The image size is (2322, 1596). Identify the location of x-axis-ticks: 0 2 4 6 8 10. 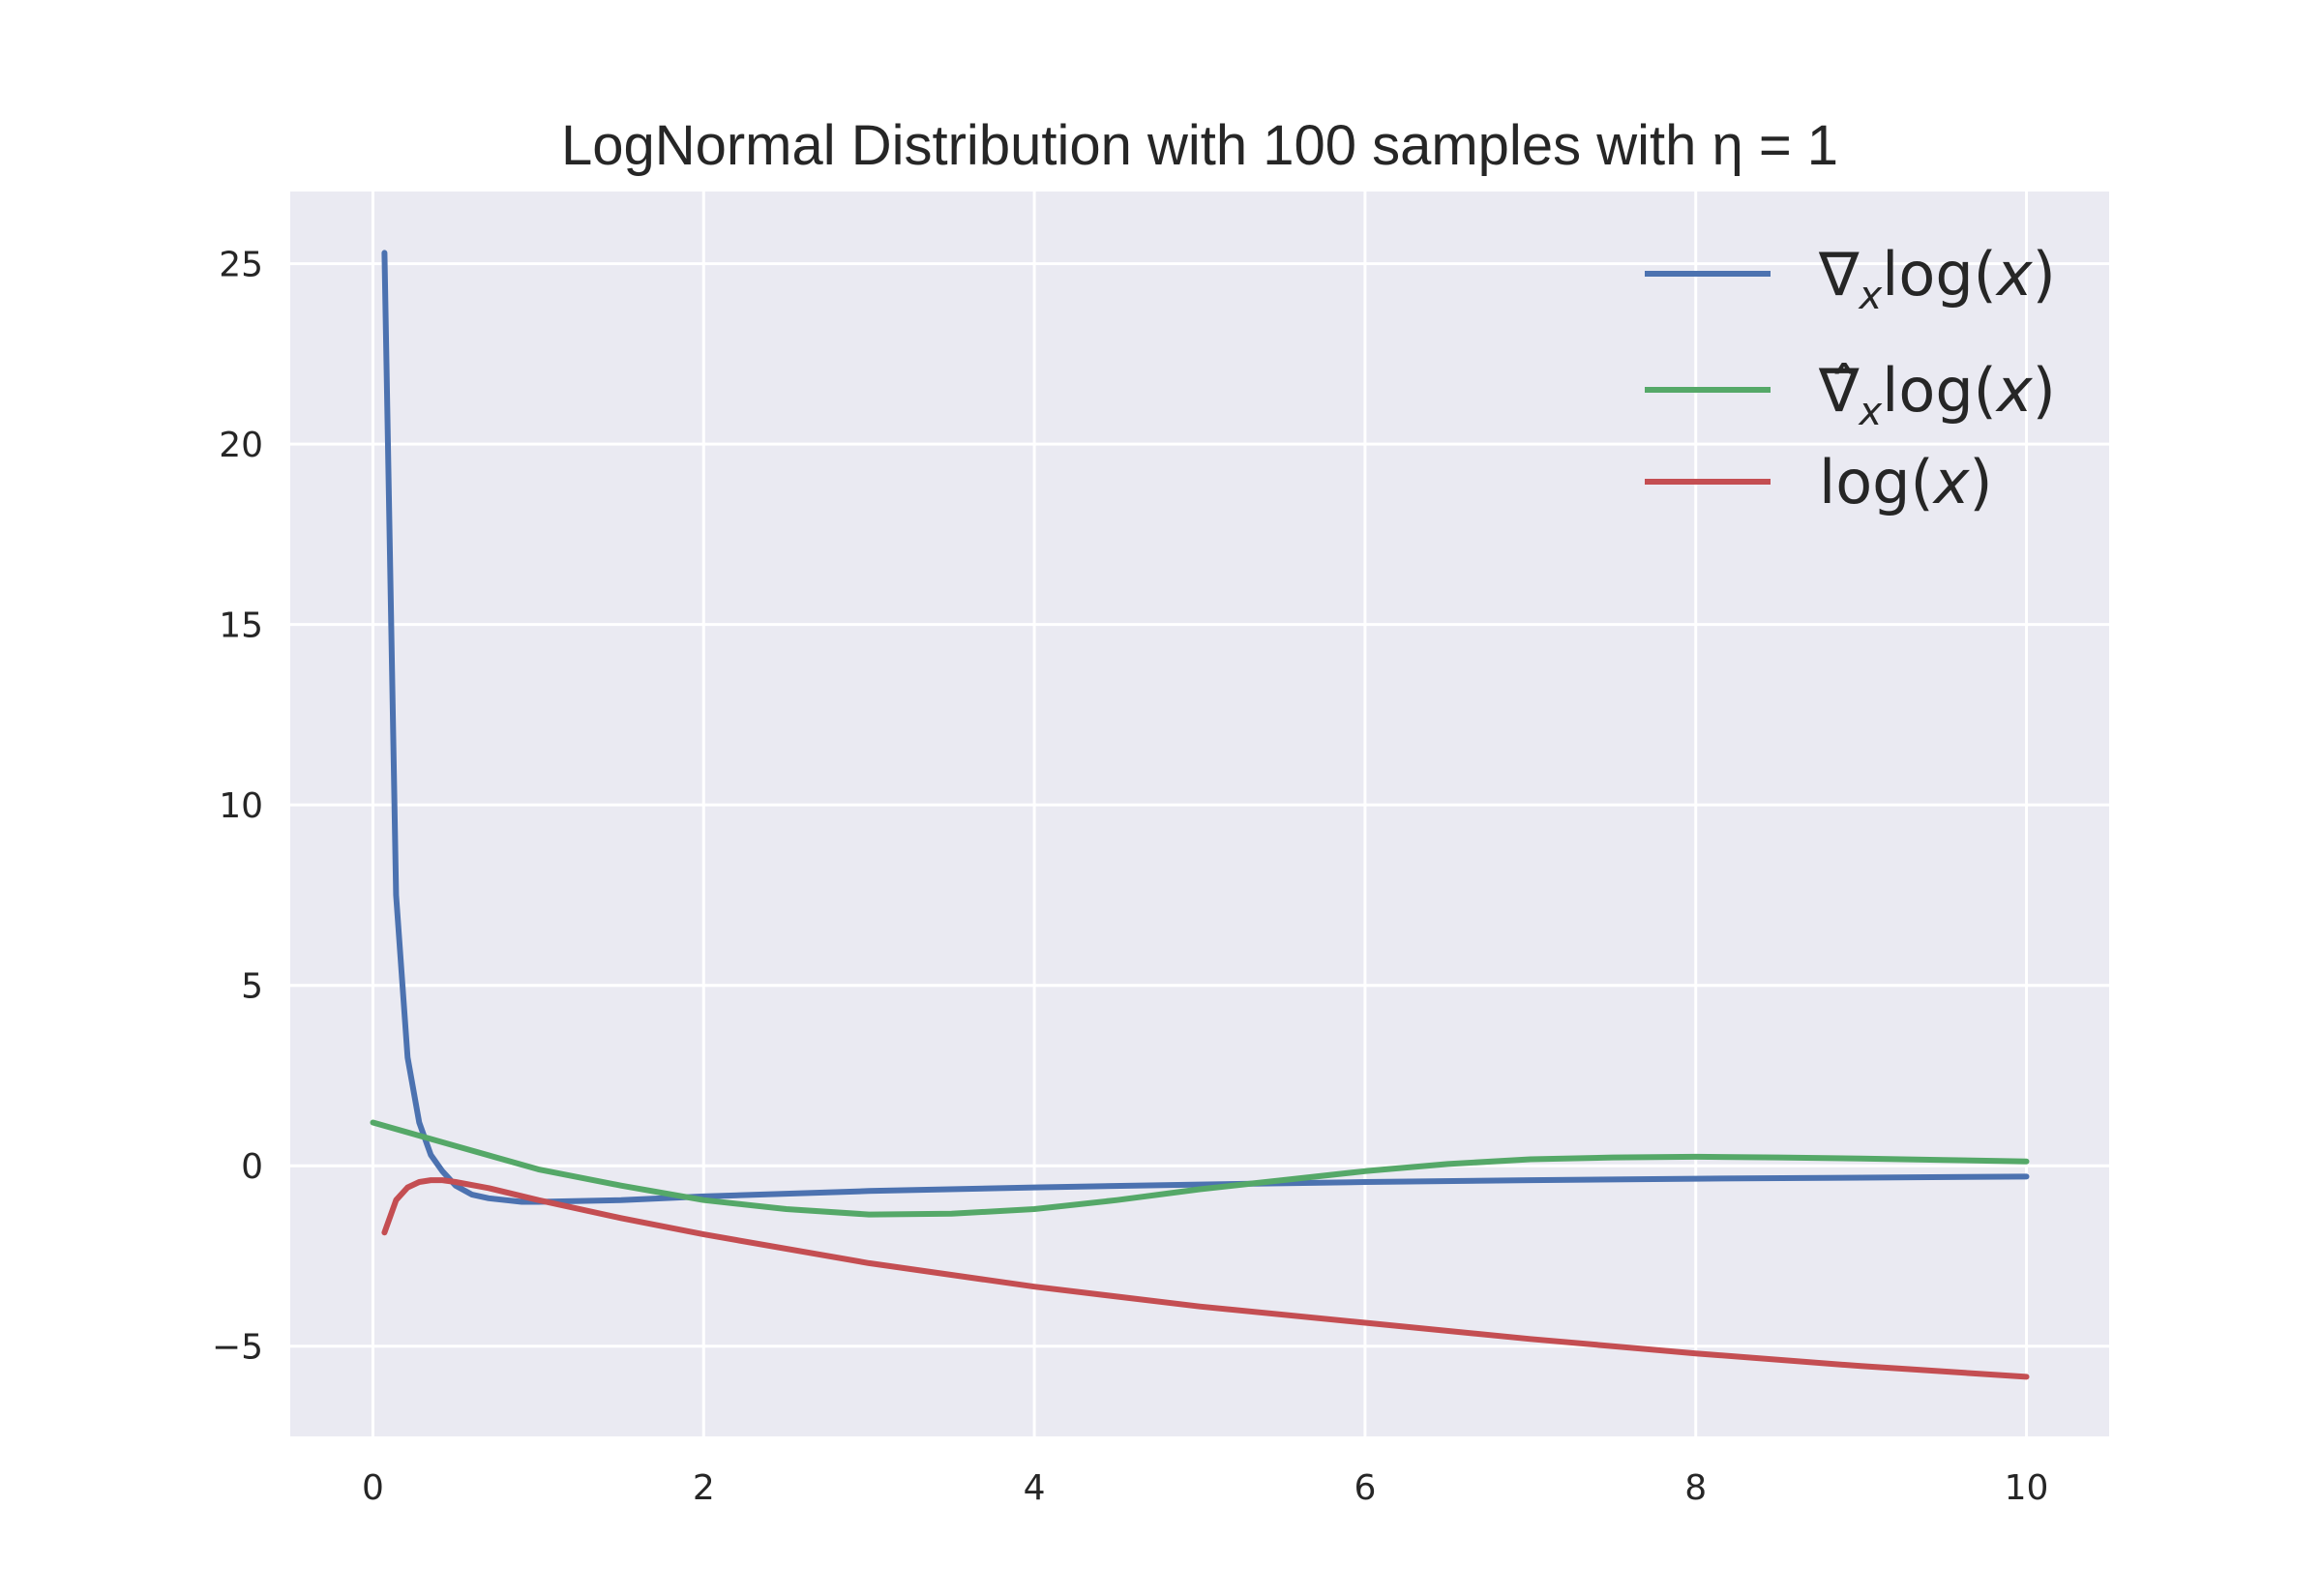
(1205, 1488).